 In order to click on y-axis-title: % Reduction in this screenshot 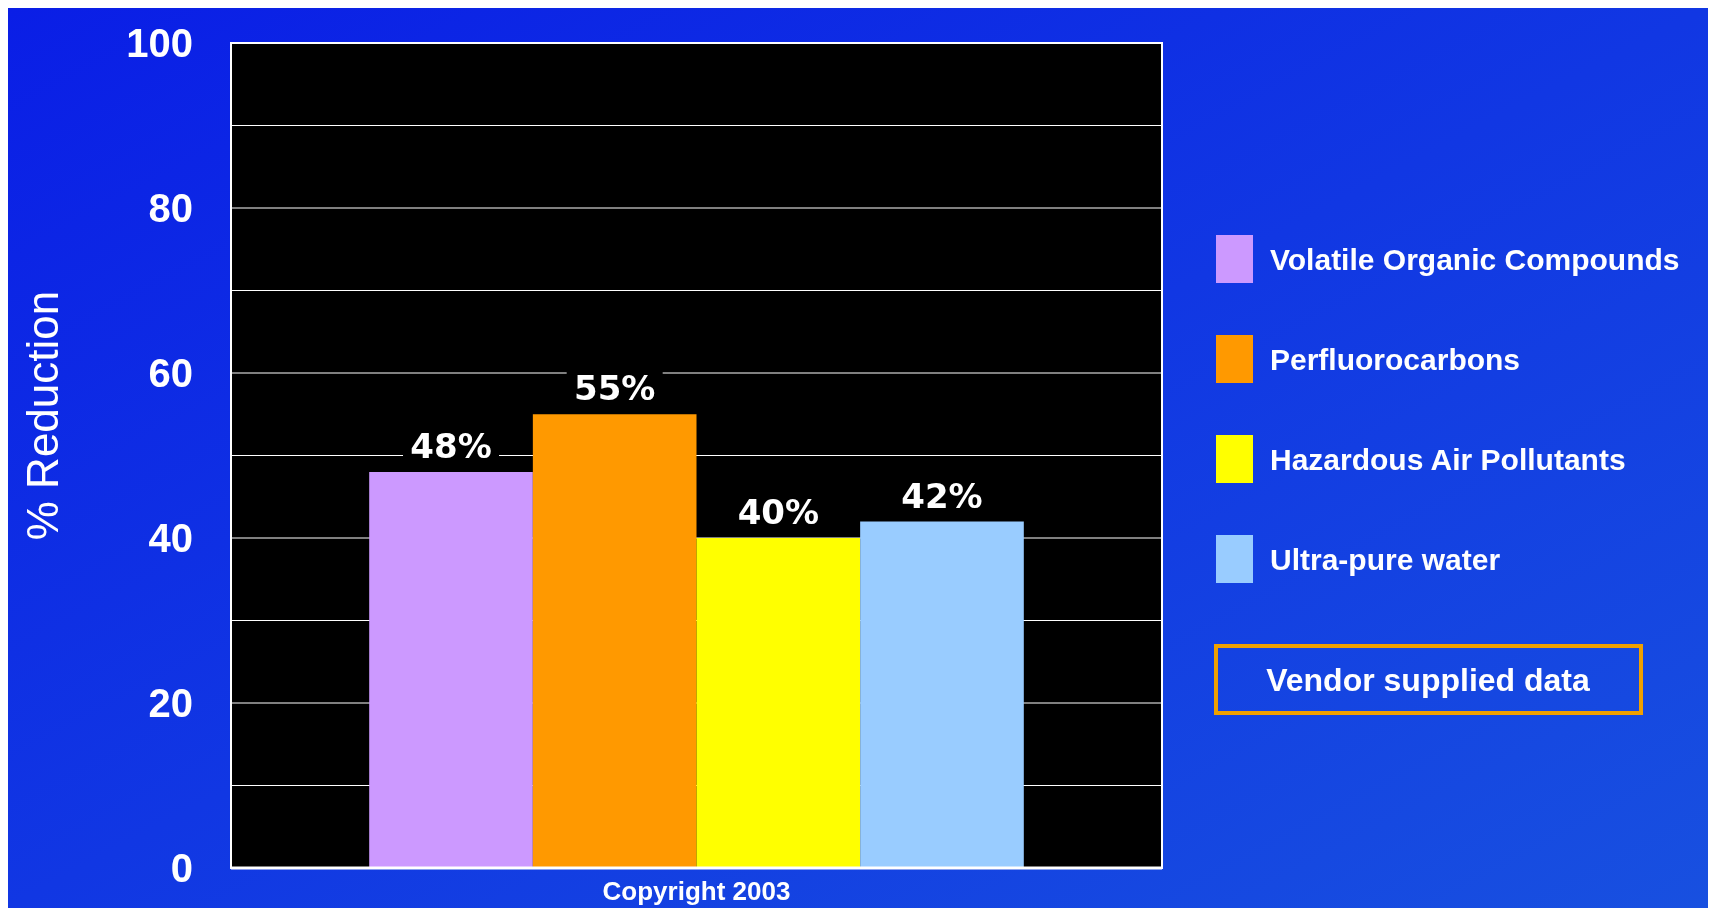, I will do `click(42, 415)`.